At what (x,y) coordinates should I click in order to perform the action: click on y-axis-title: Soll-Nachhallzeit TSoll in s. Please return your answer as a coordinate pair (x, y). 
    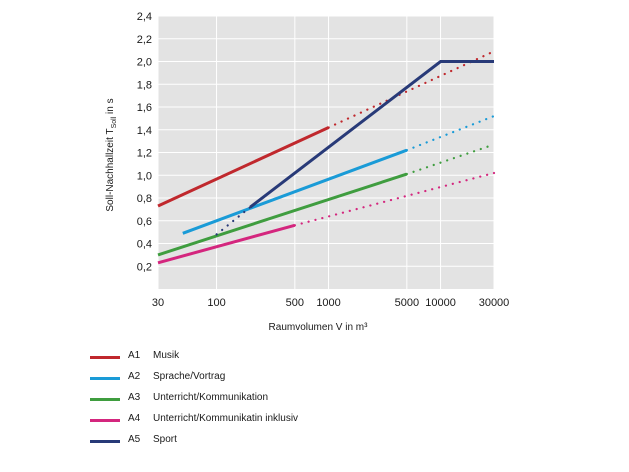
    Looking at the image, I should click on (111, 154).